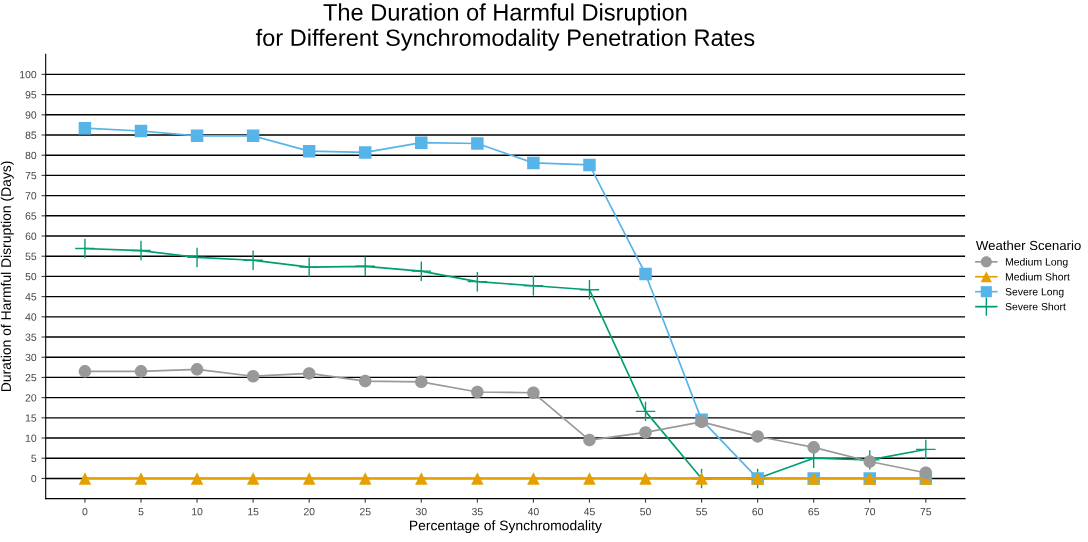 This screenshot has width=1088, height=542. I want to click on y-tick-label: 20, so click(31, 398).